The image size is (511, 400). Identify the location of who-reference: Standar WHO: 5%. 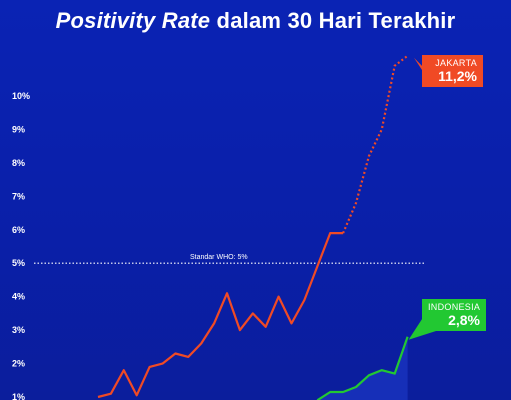
(229, 259).